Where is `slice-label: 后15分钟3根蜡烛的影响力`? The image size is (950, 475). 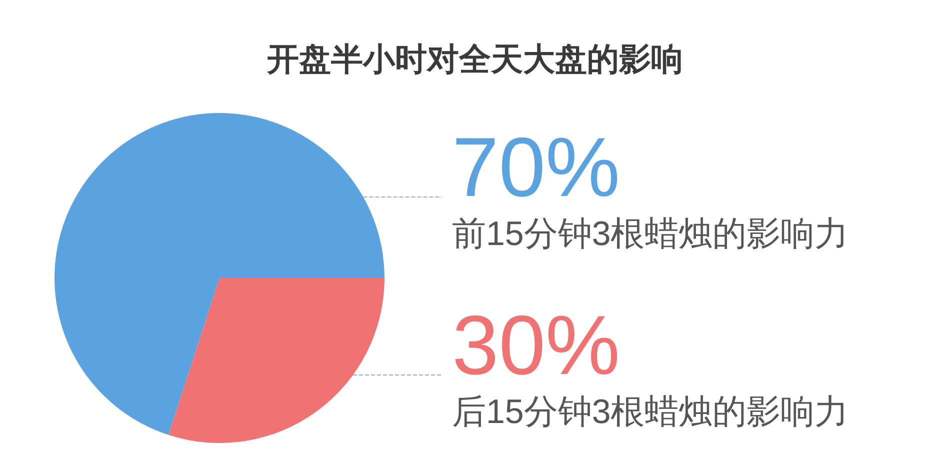
slice-label: 后15分钟3根蜡烛的影响力 is located at coordinates (650, 412).